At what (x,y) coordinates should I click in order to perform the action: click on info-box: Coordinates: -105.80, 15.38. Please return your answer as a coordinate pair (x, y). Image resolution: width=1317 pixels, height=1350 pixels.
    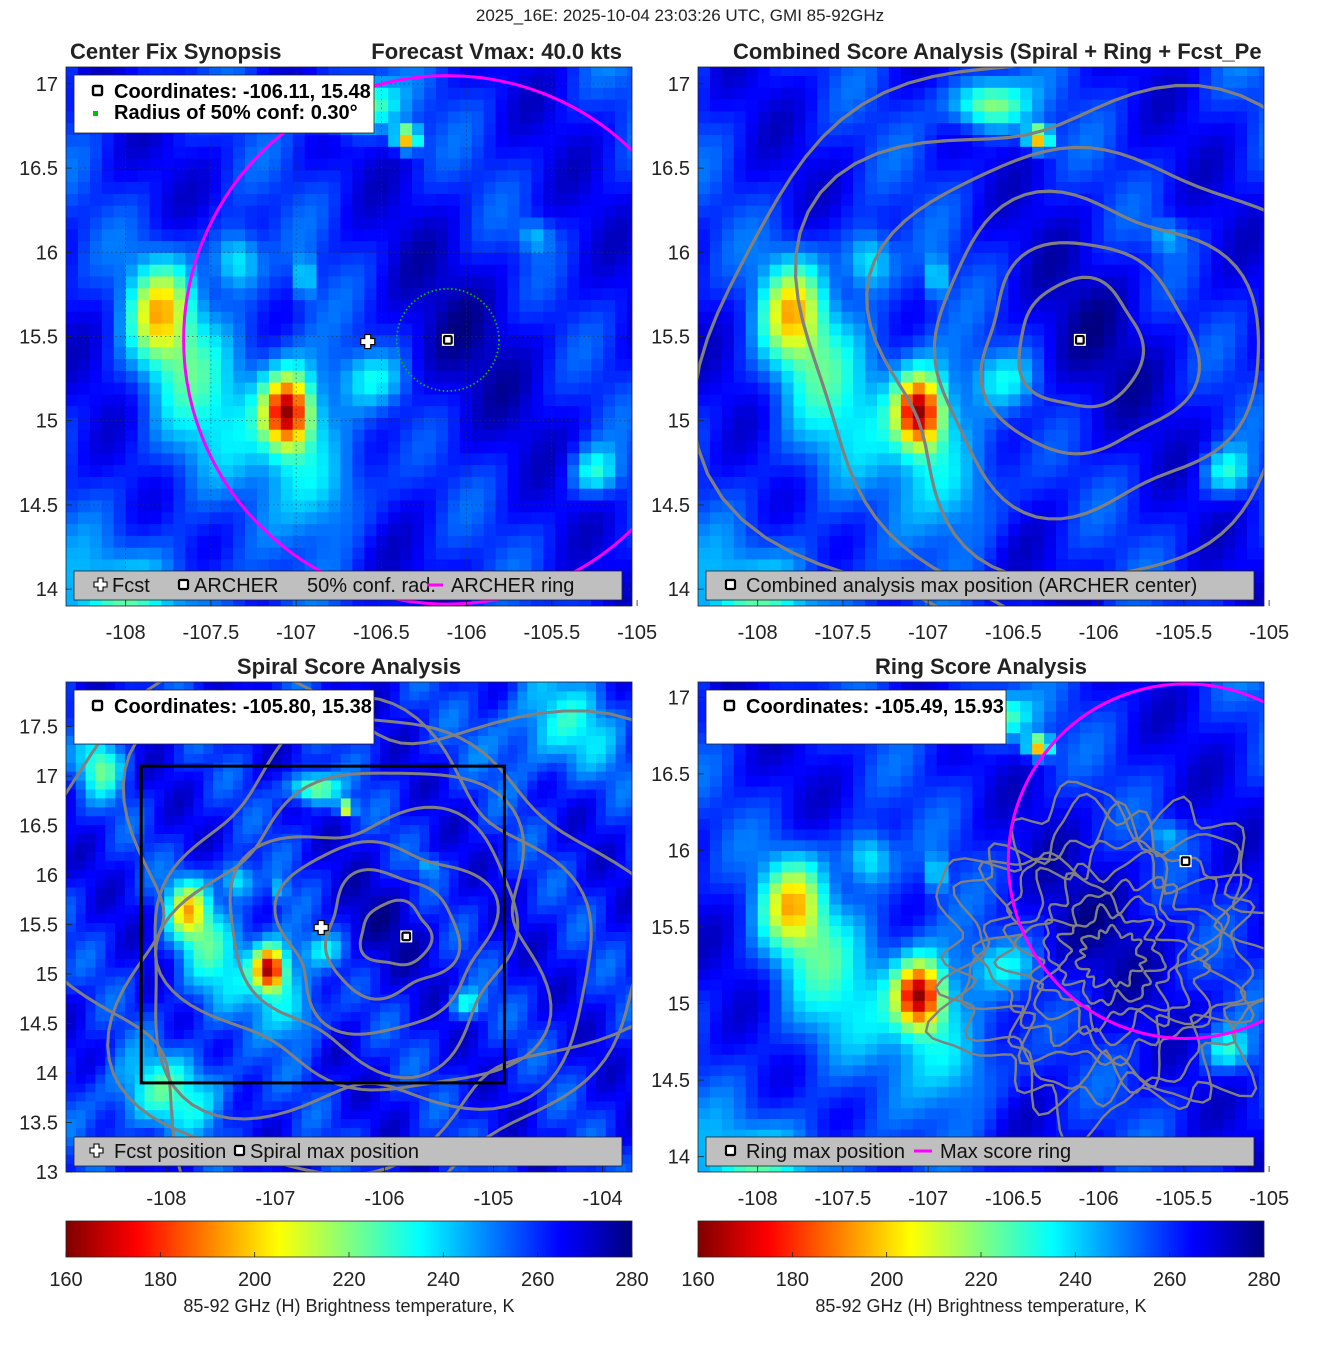
    Looking at the image, I should click on (224, 717).